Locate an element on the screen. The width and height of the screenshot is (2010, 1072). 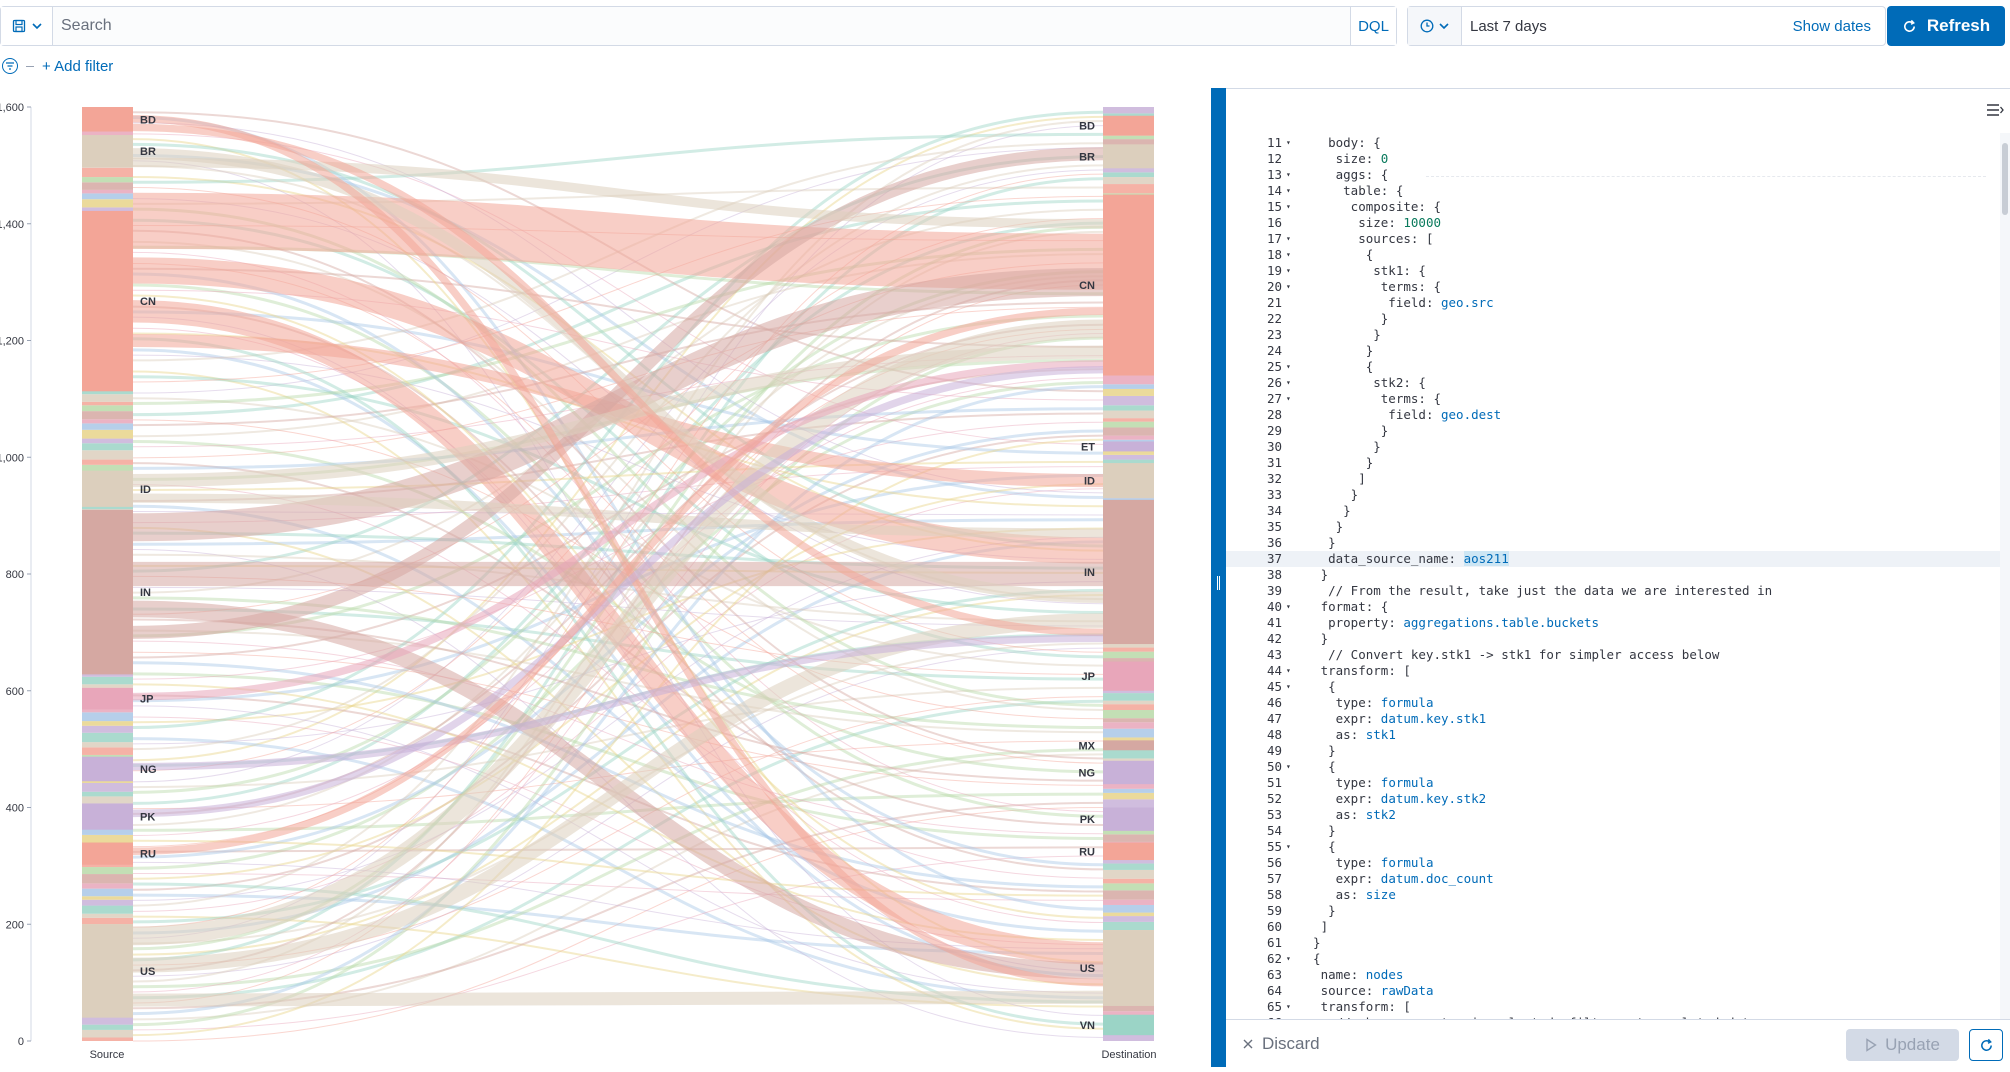
code-line: 27 ▾ terms: { is located at coordinates (1613, 399).